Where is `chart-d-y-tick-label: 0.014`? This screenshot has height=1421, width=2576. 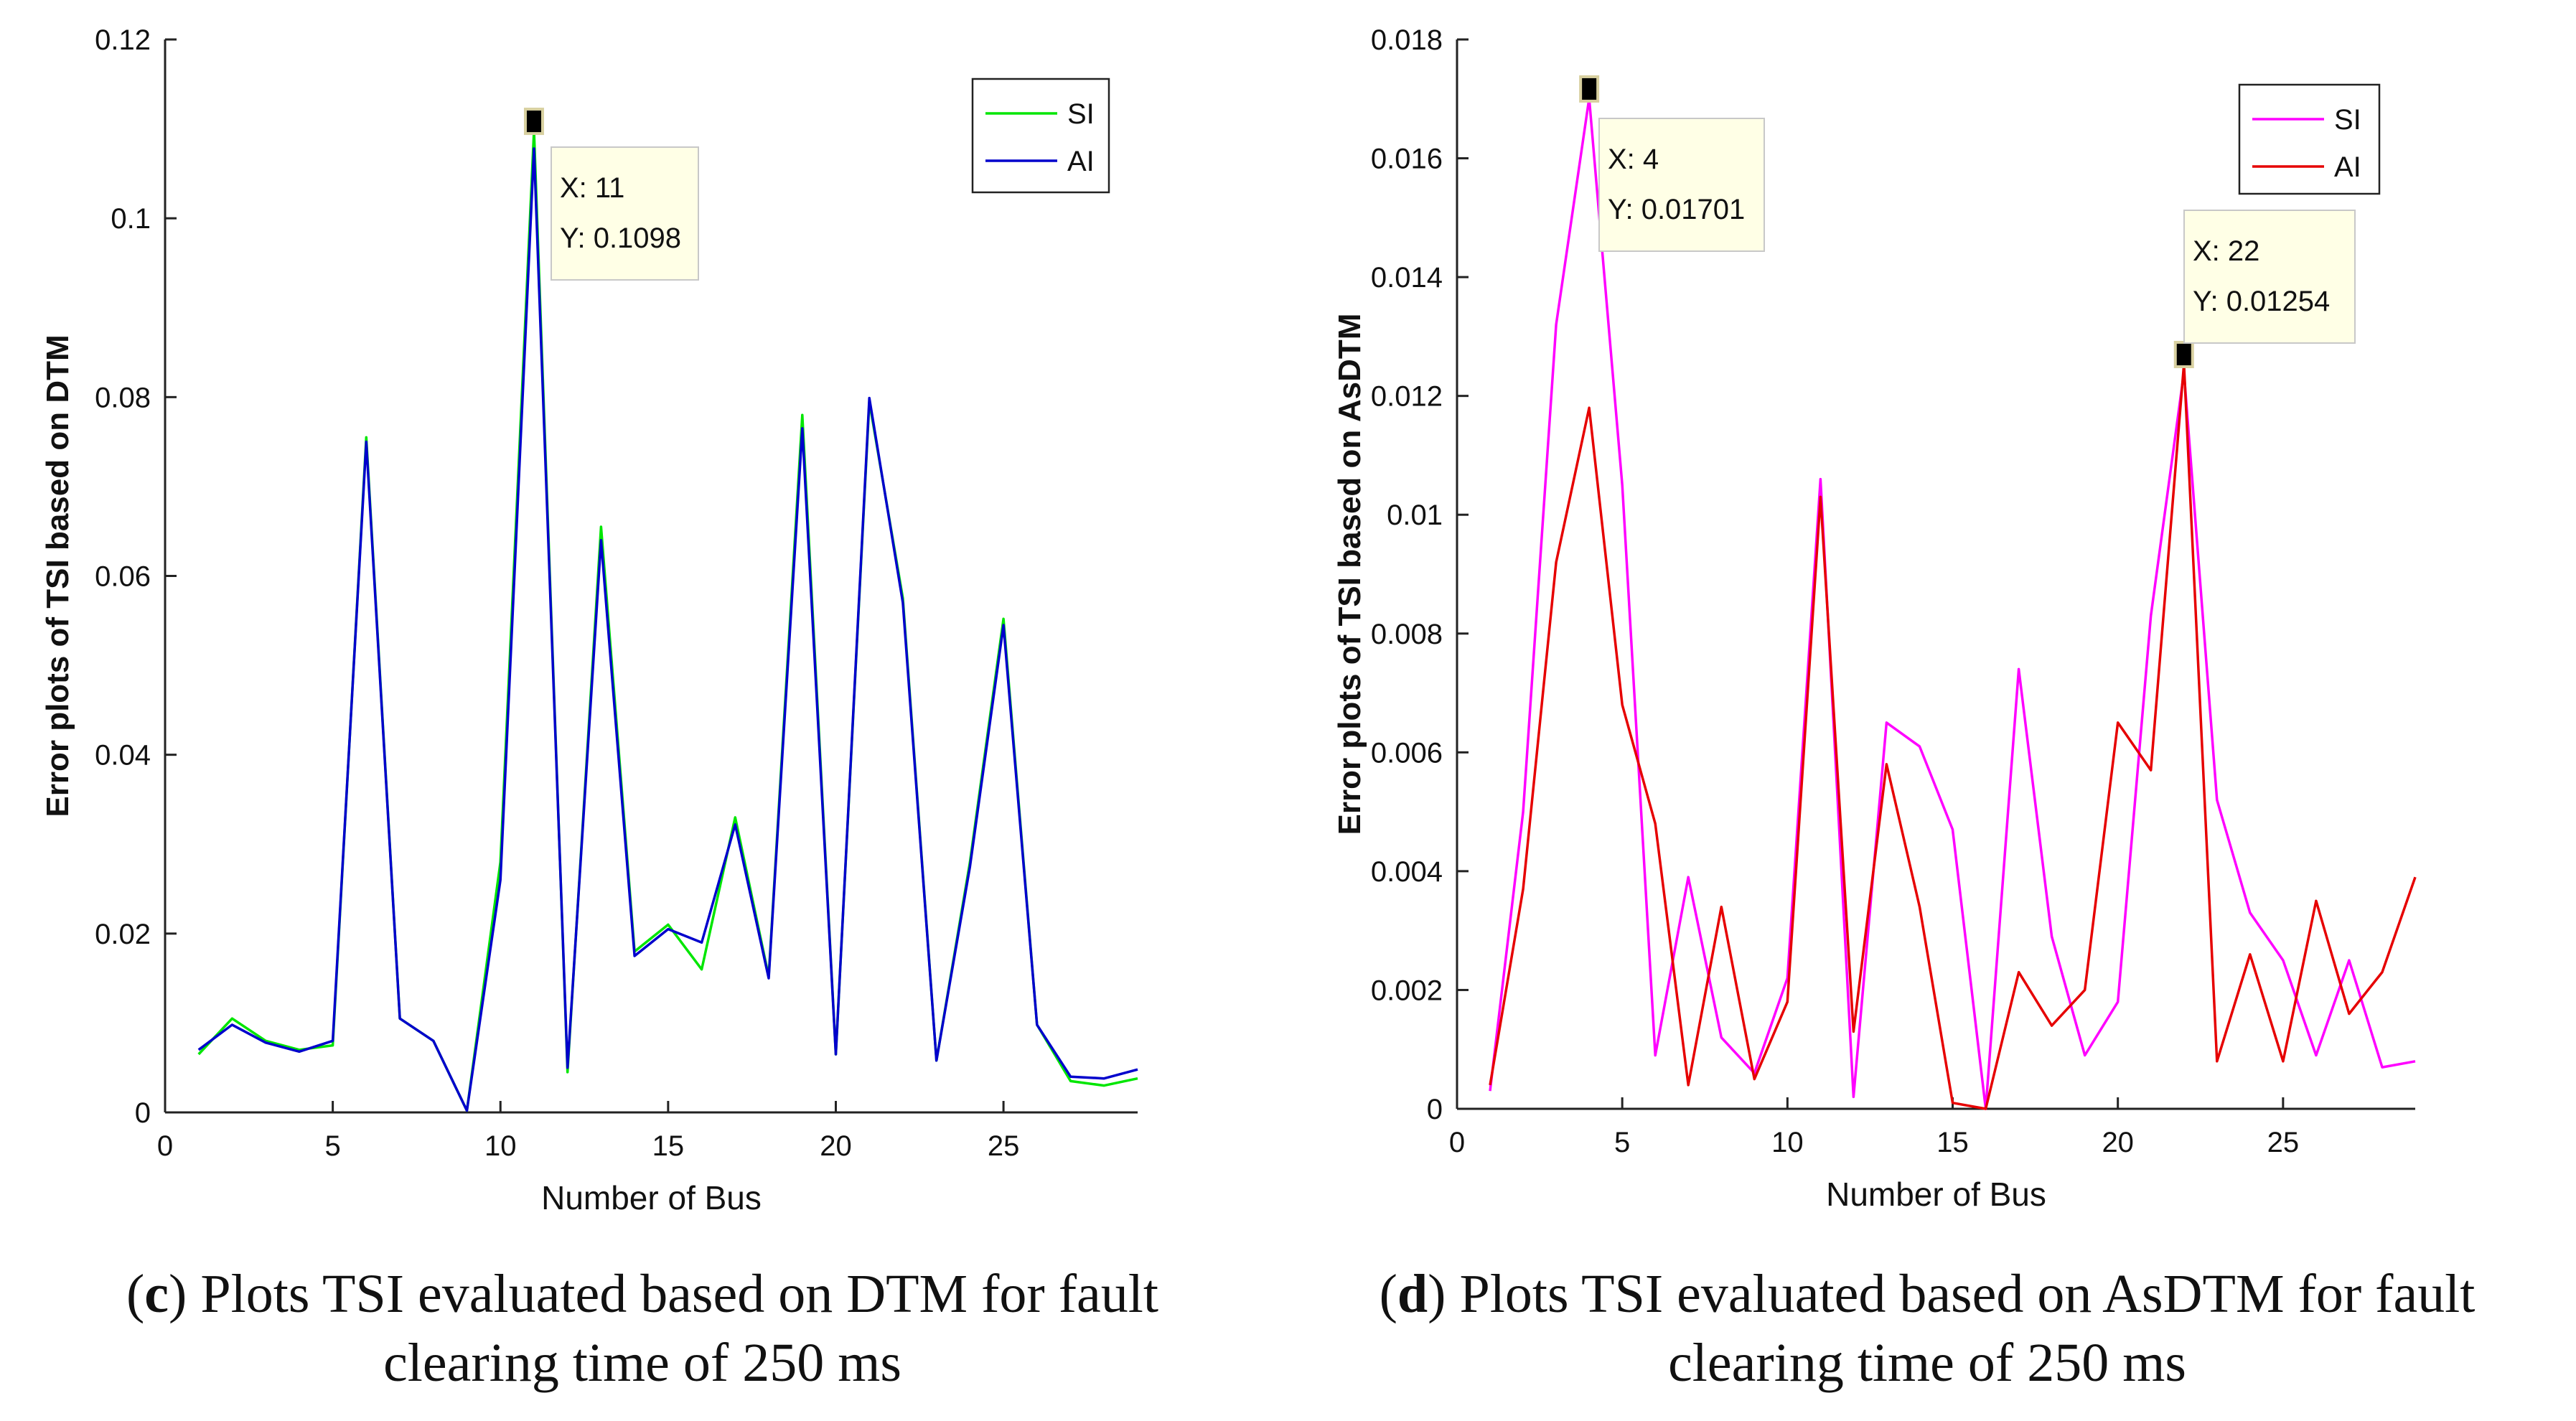 chart-d-y-tick-label: 0.014 is located at coordinates (1407, 278).